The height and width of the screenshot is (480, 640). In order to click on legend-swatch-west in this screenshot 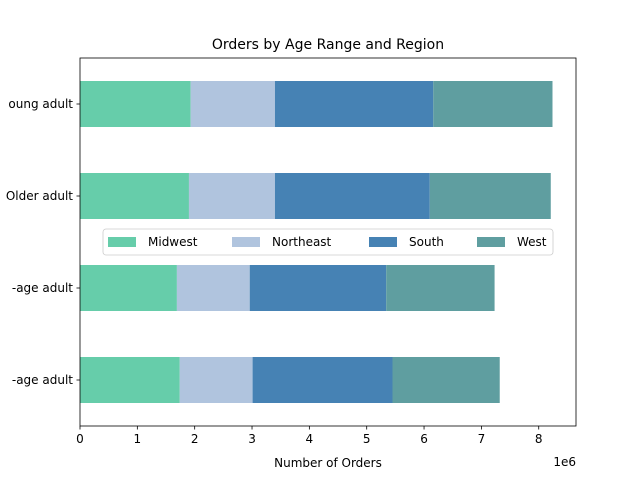, I will do `click(491, 242)`.